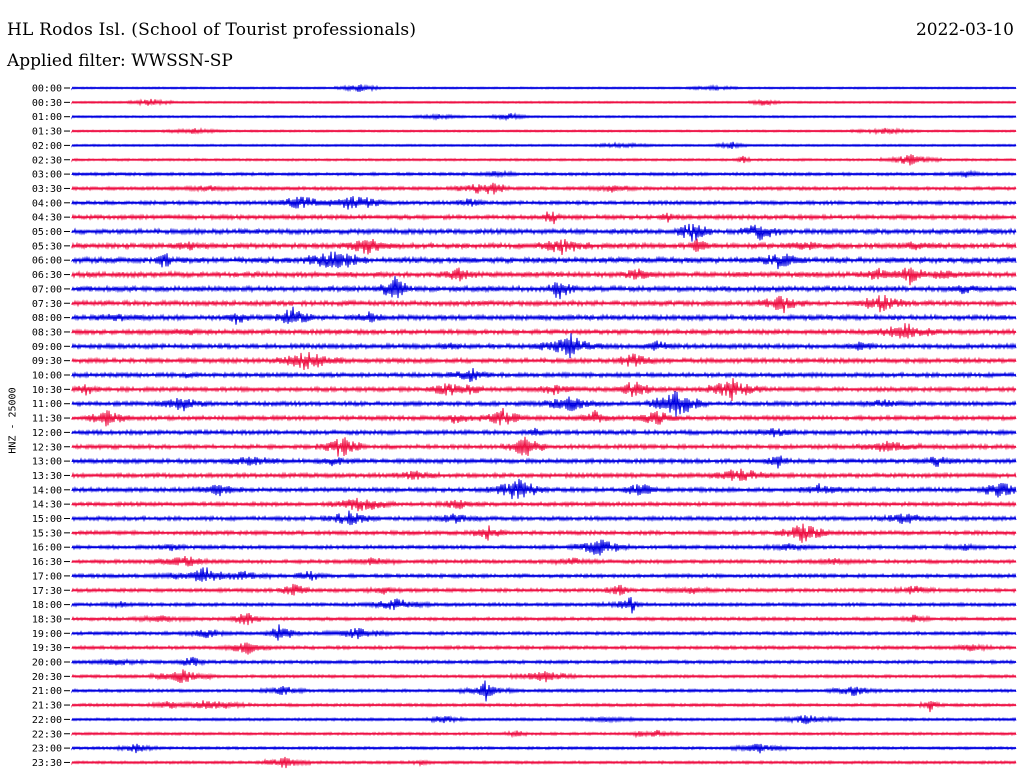 Image resolution: width=1024 pixels, height=780 pixels. Describe the element at coordinates (47, 218) in the screenshot. I see `tick-label-0430: 04:30` at that location.